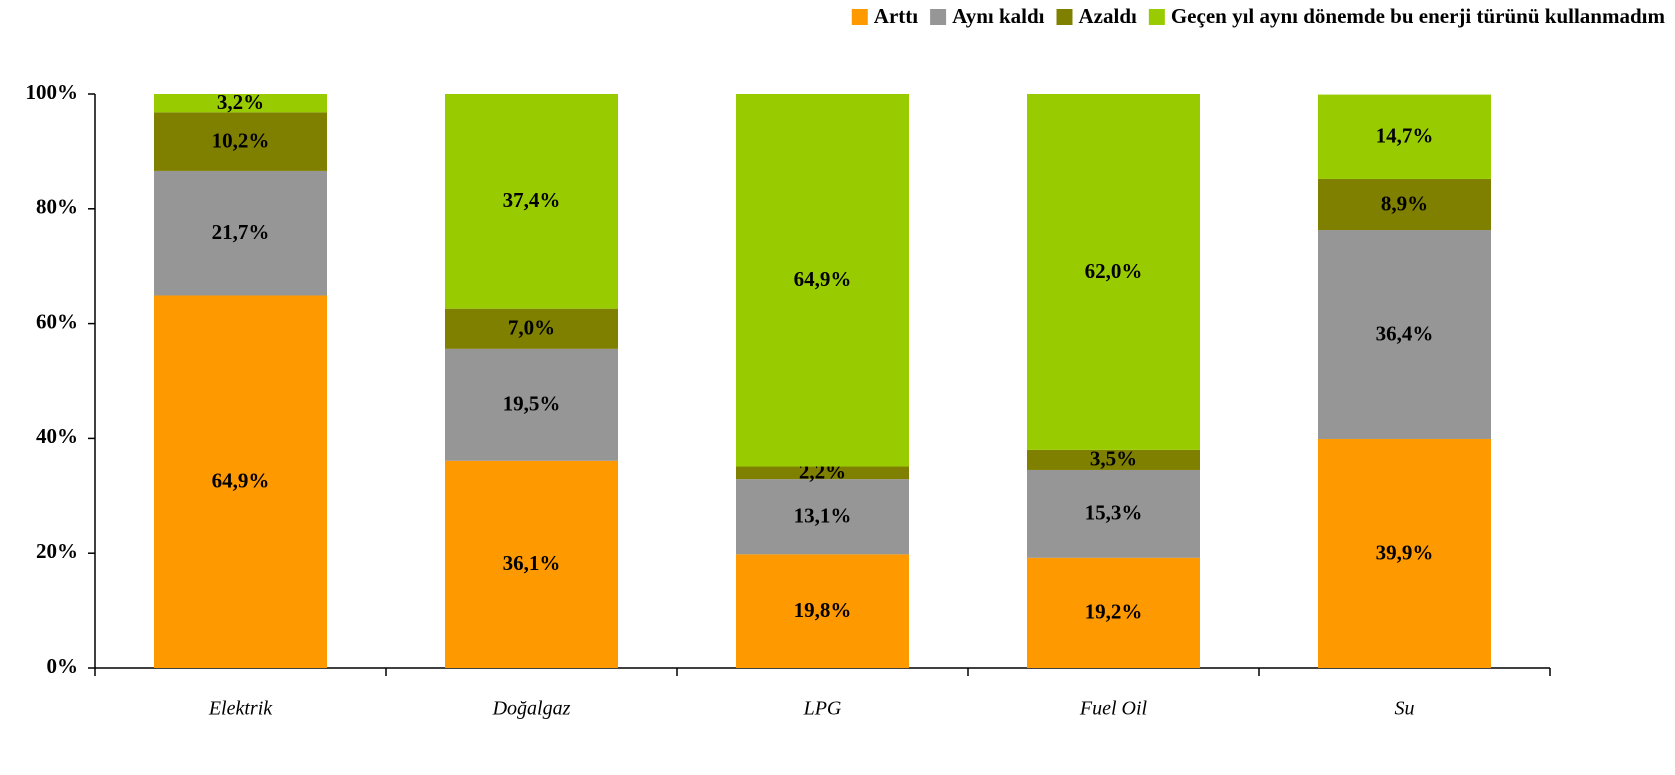 This screenshot has height=775, width=1675. I want to click on y-tick-label: 60%, so click(57, 321).